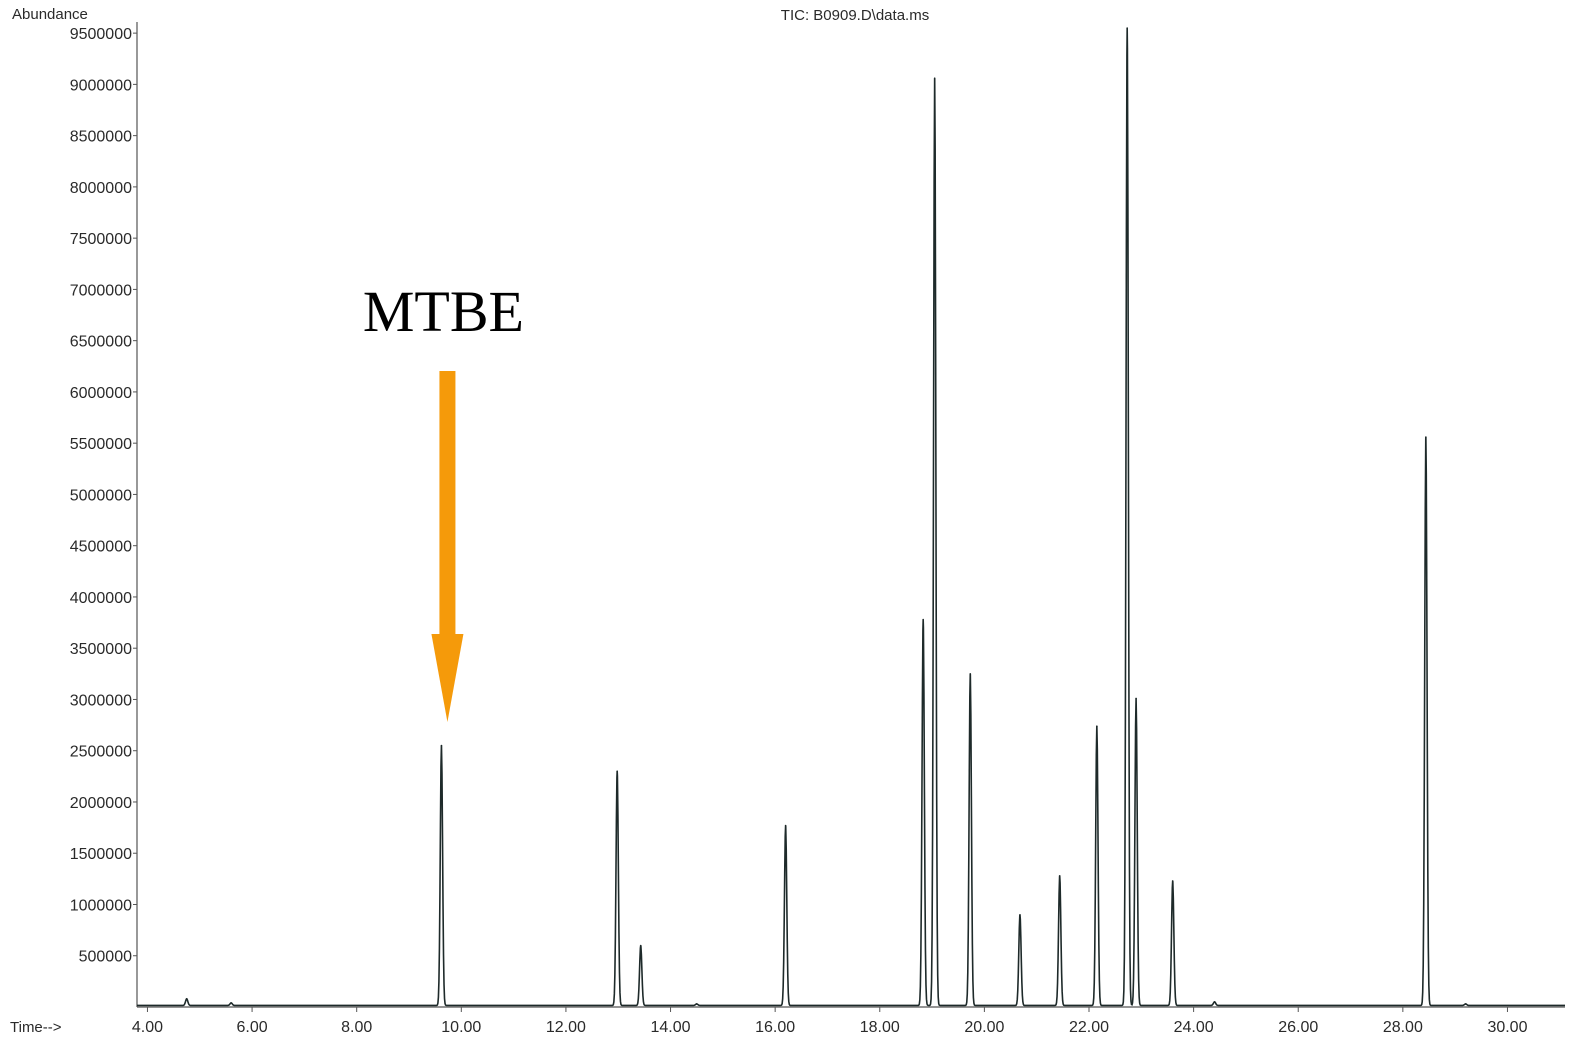 The image size is (1571, 1040). I want to click on y-tick-label-12: 6500000, so click(101, 342).